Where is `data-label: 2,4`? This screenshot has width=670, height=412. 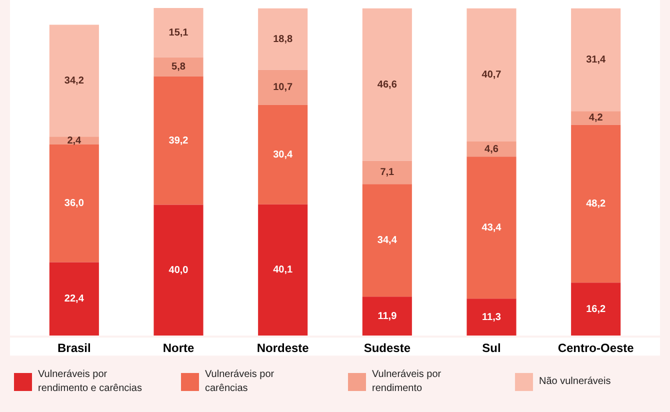 data-label: 2,4 is located at coordinates (74, 140).